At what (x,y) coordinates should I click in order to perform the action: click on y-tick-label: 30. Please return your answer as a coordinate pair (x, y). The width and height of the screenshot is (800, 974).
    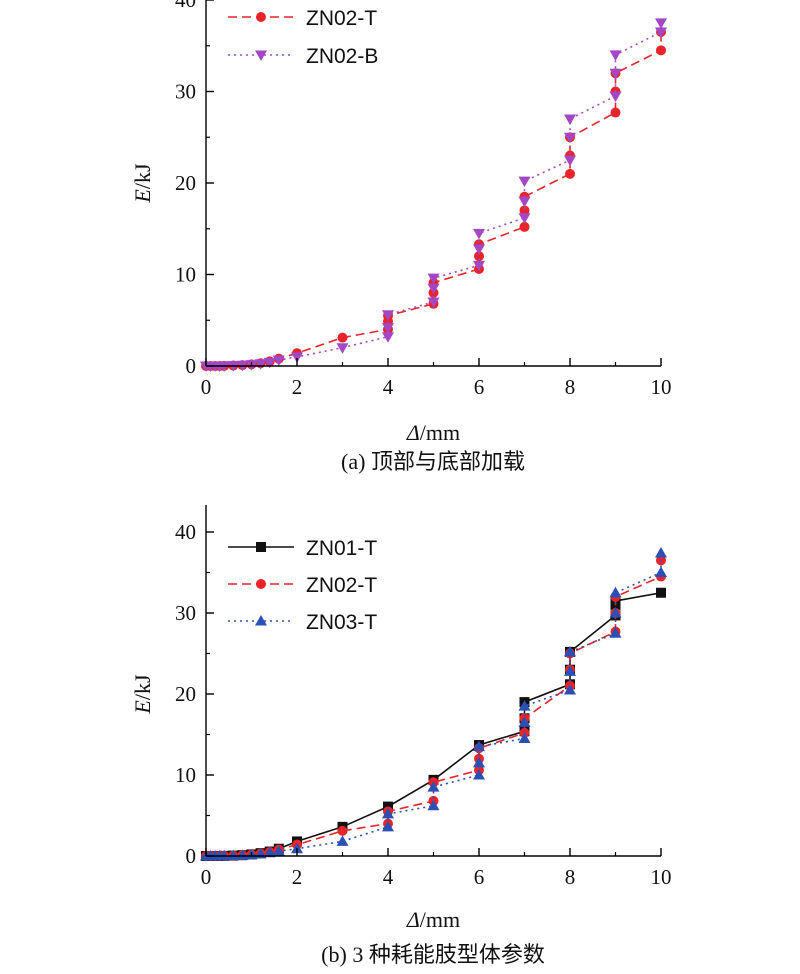
    Looking at the image, I should click on (185, 92).